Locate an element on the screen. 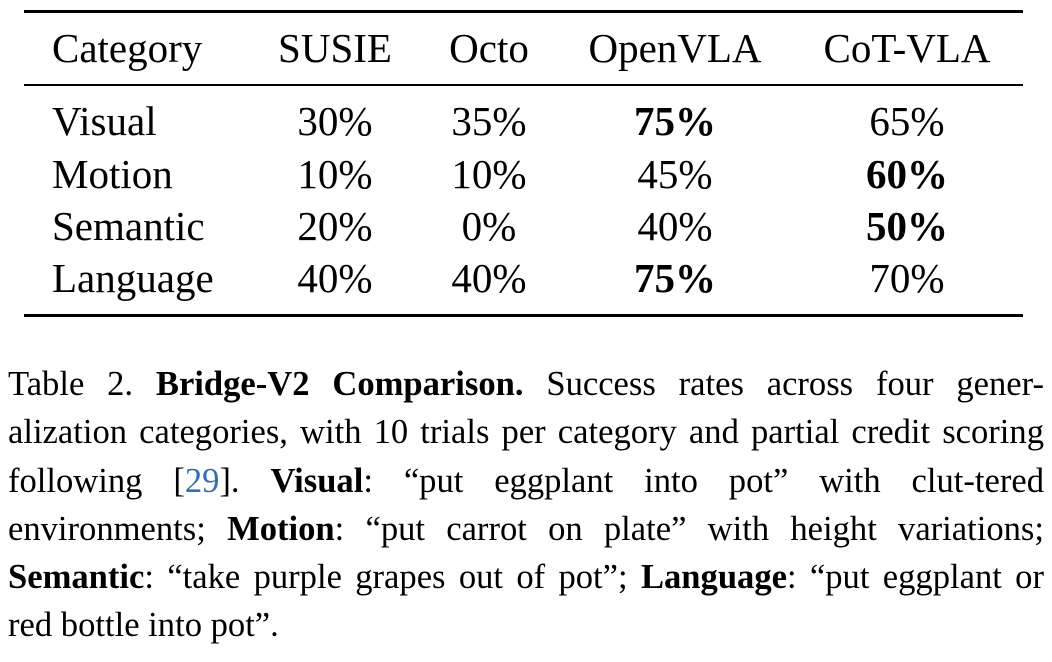 The height and width of the screenshot is (662, 1052). row-label-semantic: Semantic is located at coordinates (128, 226).